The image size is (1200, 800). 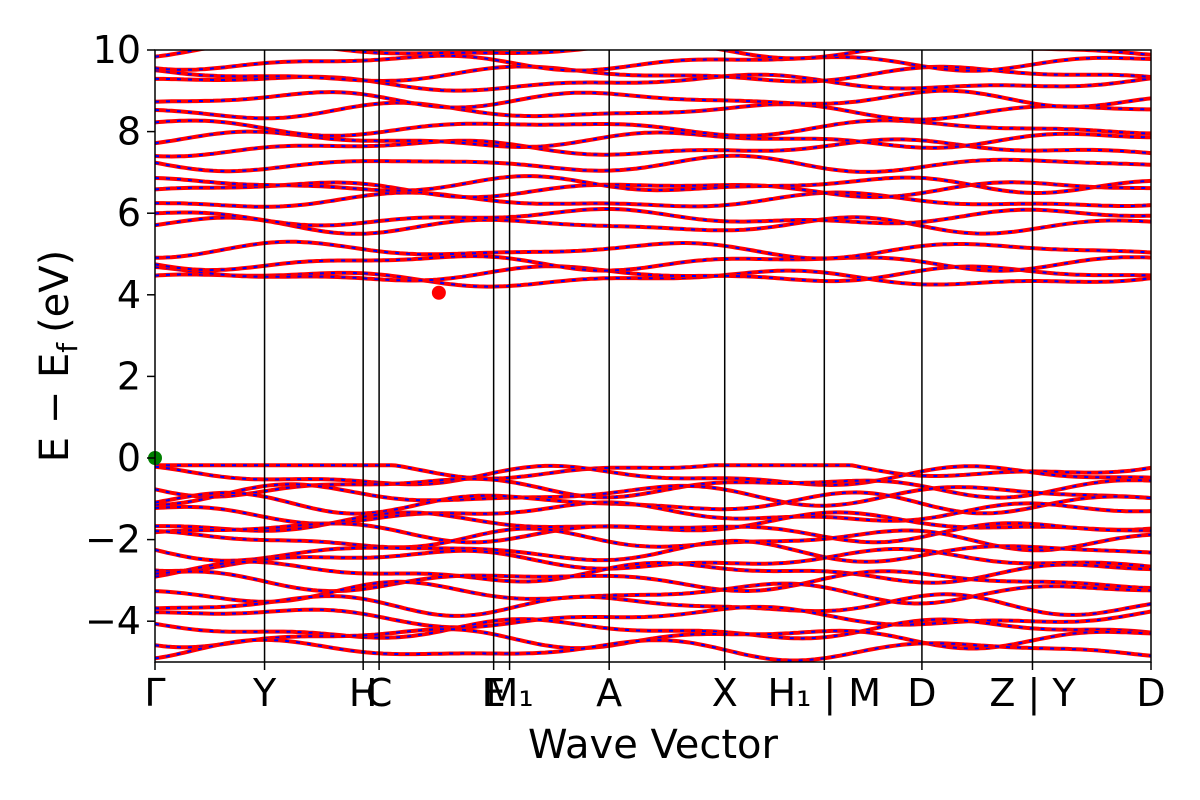 I want to click on y-tick-label-2: 0, so click(x=129, y=458).